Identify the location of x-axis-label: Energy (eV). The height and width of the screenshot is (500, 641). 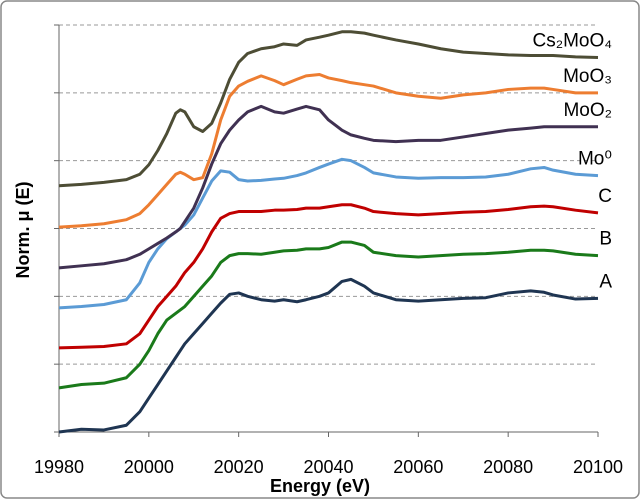
(320, 486).